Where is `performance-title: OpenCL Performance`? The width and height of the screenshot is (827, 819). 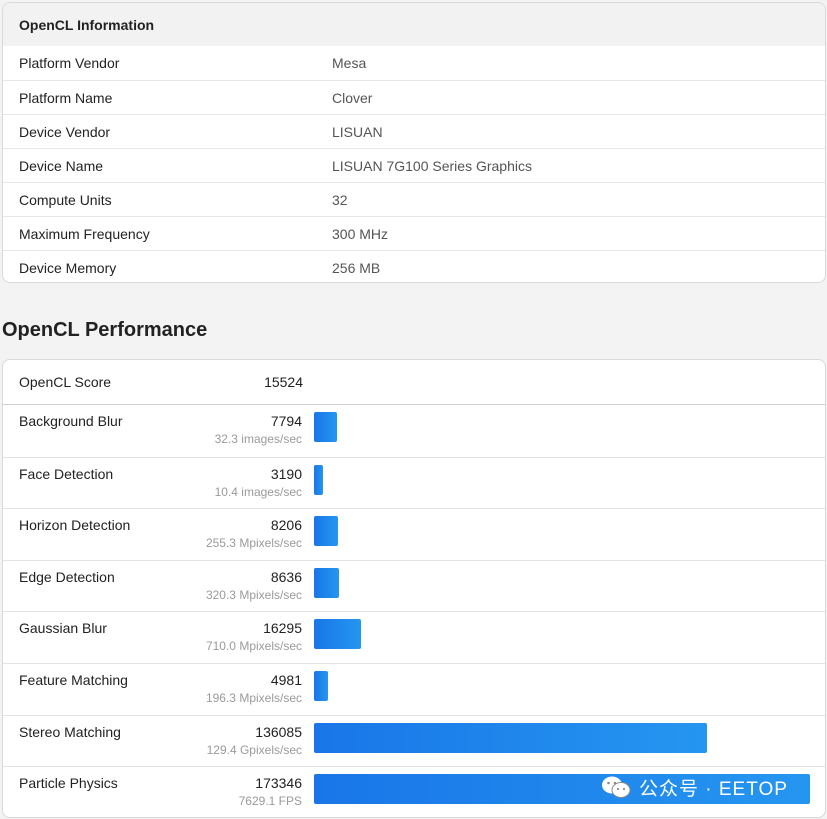
performance-title: OpenCL Performance is located at coordinates (105, 330).